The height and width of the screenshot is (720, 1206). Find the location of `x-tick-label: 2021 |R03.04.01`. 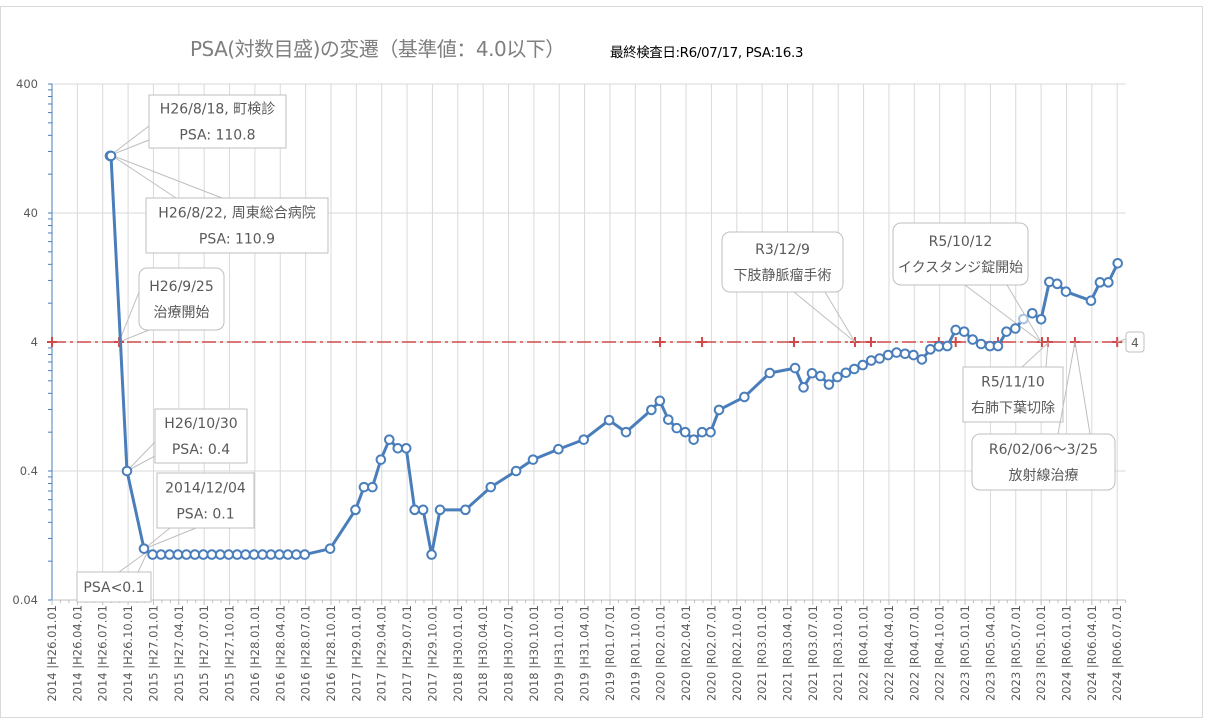

x-tick-label: 2021 |R03.04.01 is located at coordinates (787, 653).